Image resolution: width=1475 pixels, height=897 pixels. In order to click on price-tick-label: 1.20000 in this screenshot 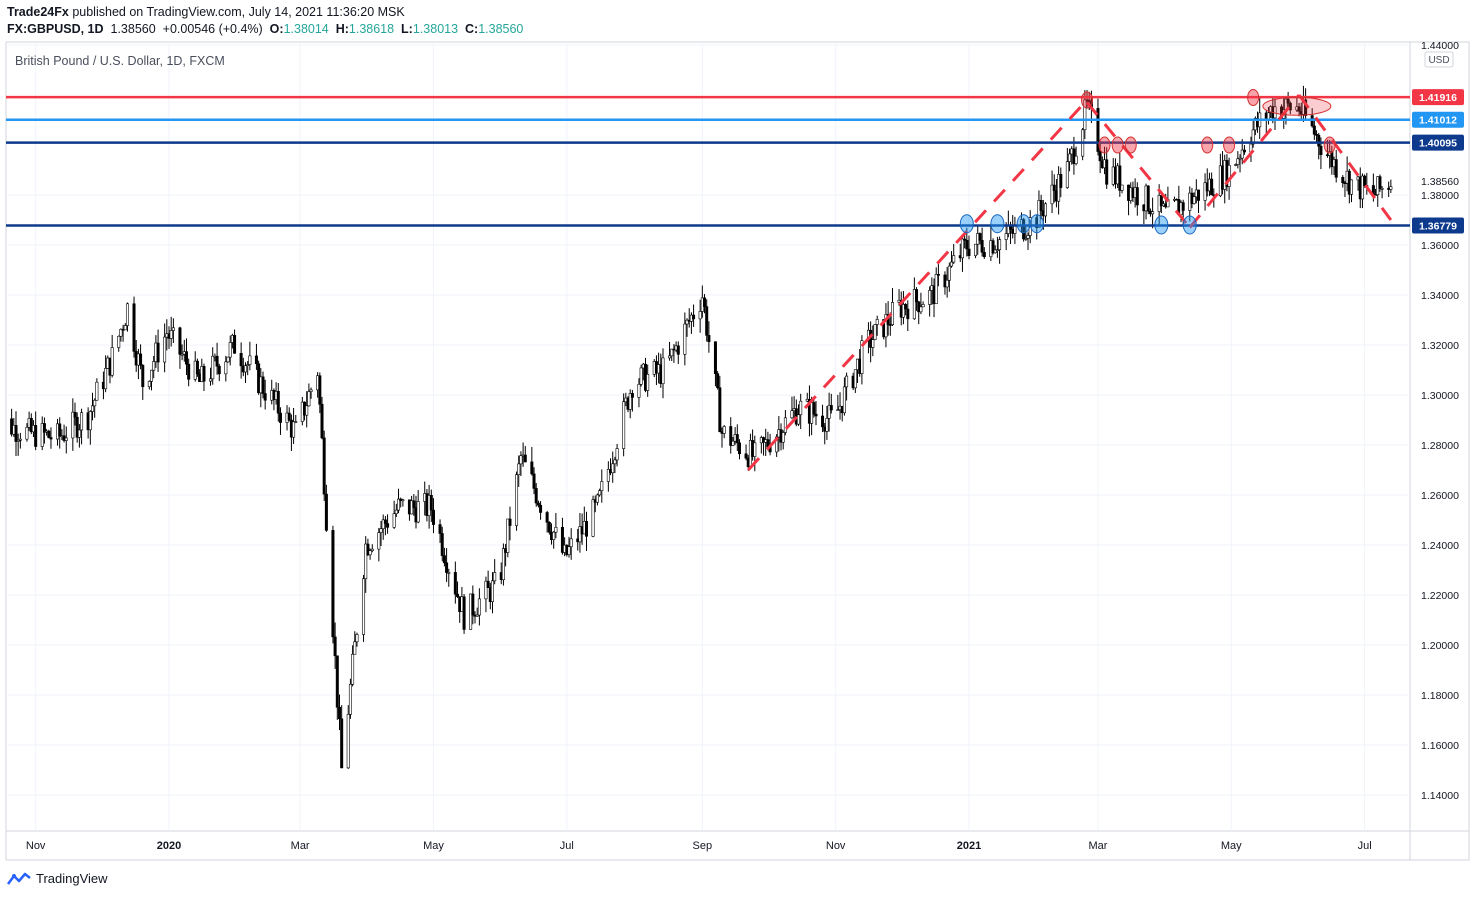, I will do `click(1440, 646)`.